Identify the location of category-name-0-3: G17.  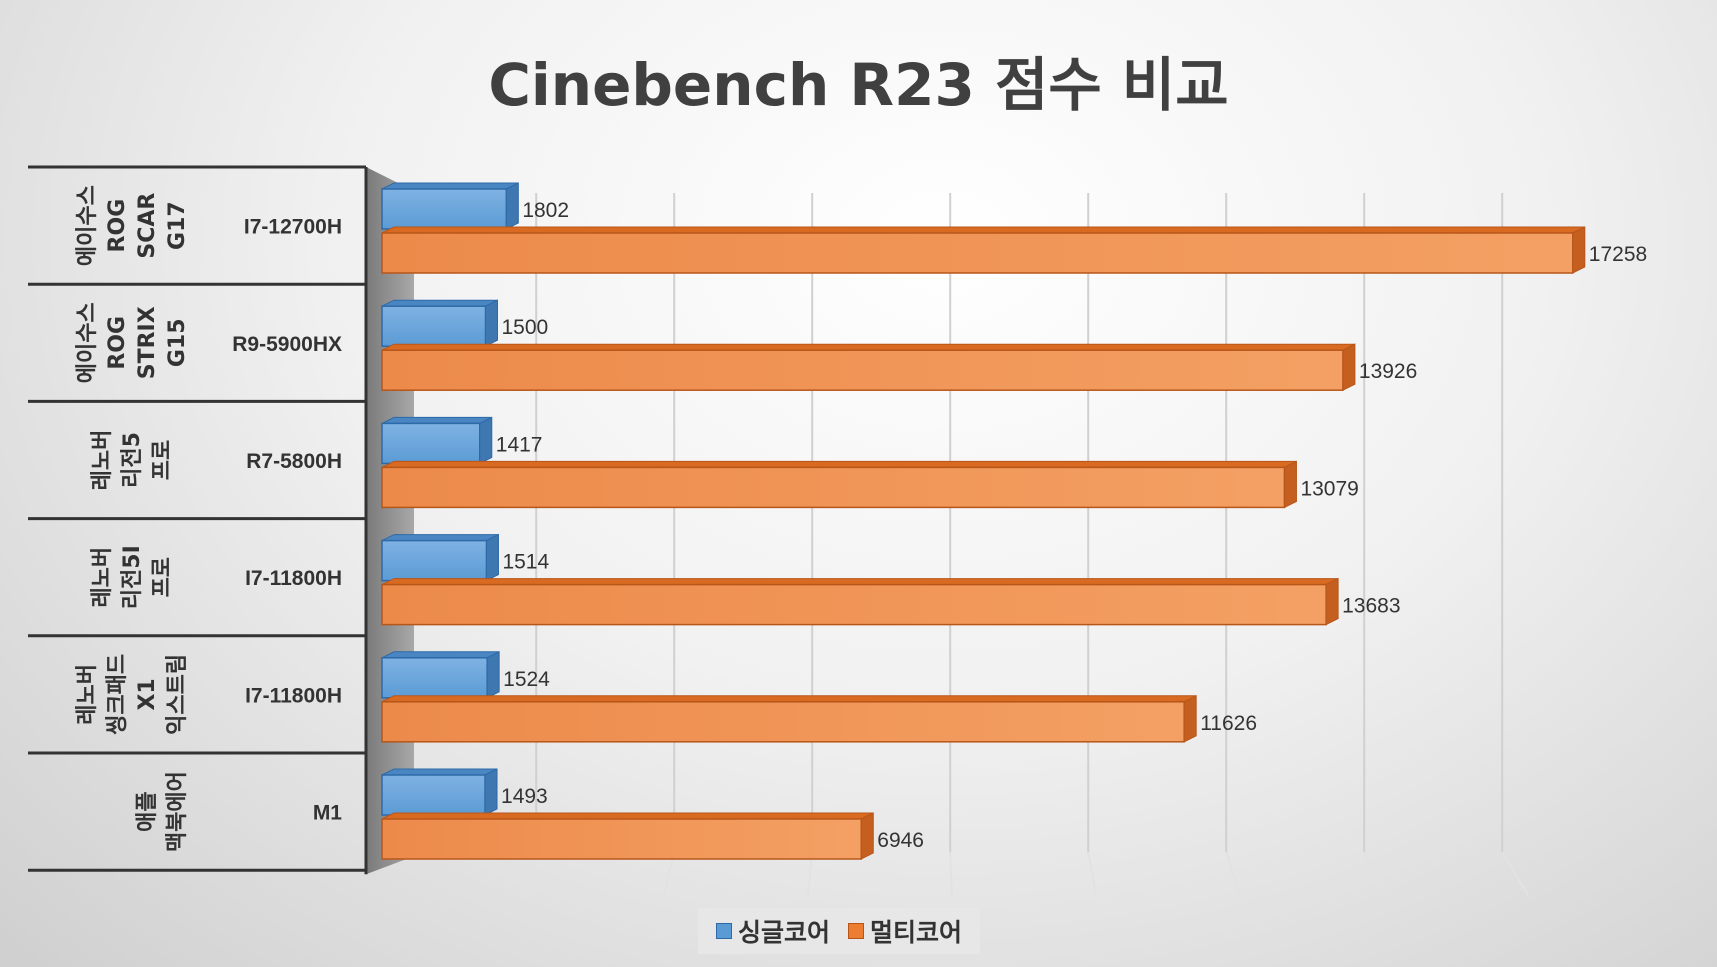
(177, 225).